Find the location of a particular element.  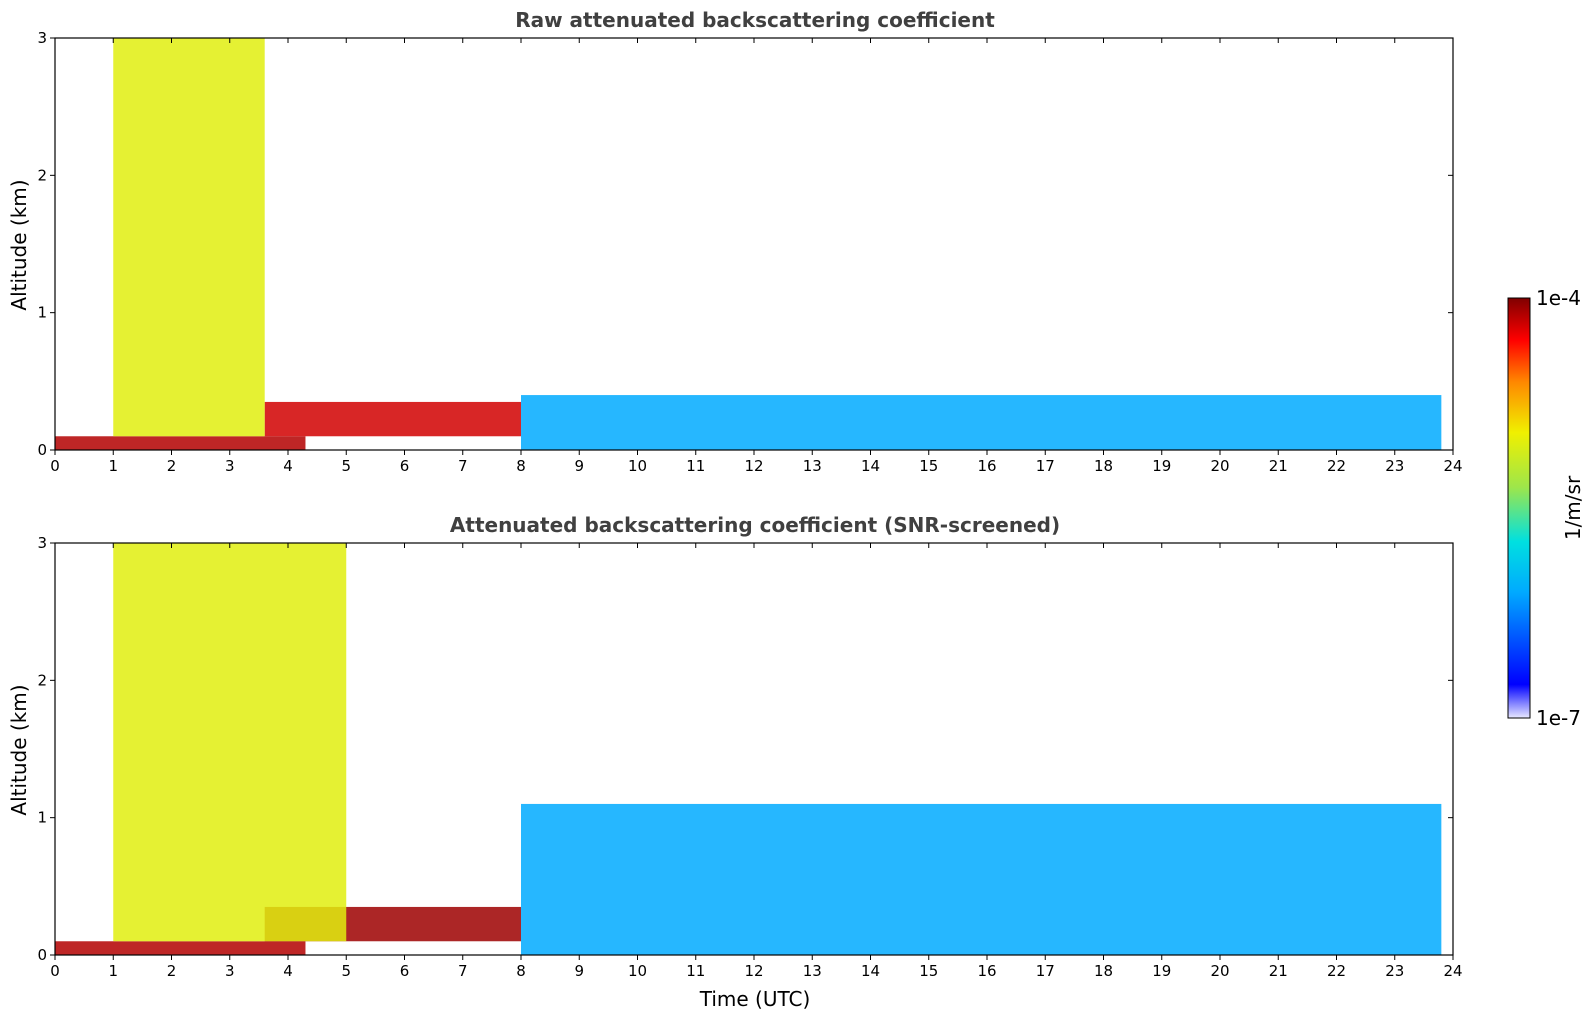

colorbar: 1e-4 1e-7 1/m/sr is located at coordinates (1546, 508).